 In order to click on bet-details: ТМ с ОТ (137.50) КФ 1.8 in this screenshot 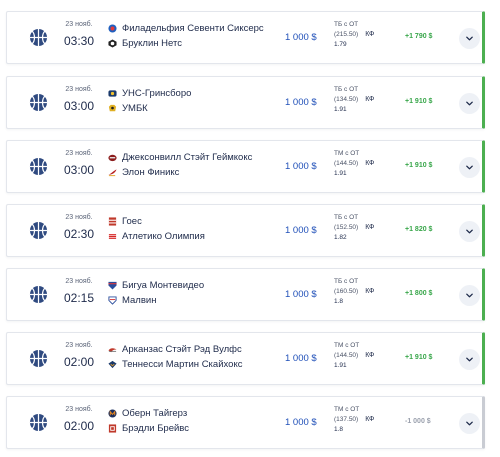, I will do `click(354, 420)`.